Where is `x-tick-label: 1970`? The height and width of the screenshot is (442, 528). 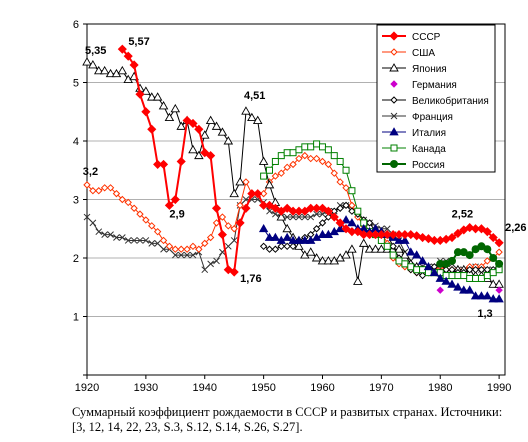 x-tick-label: 1970 is located at coordinates (381, 388).